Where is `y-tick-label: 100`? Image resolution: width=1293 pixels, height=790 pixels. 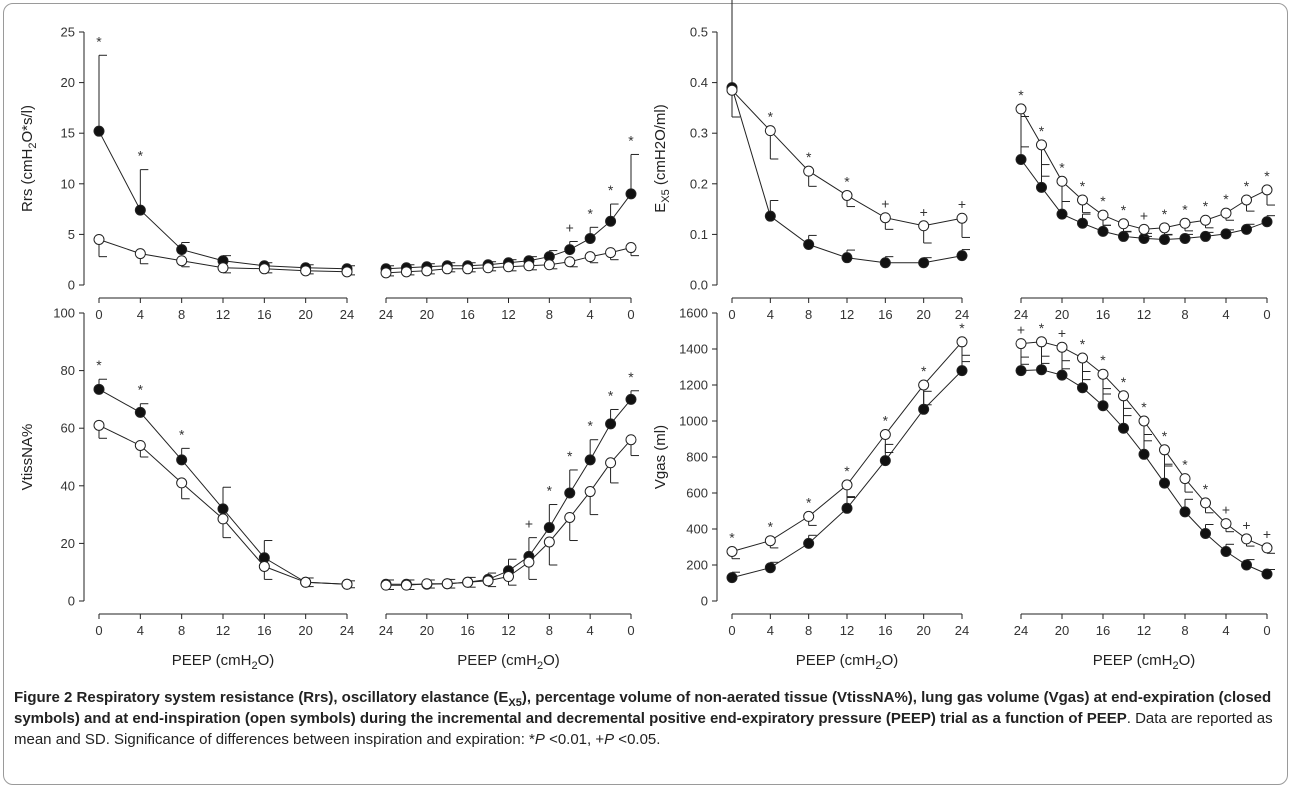 y-tick-label: 100 is located at coordinates (64, 313).